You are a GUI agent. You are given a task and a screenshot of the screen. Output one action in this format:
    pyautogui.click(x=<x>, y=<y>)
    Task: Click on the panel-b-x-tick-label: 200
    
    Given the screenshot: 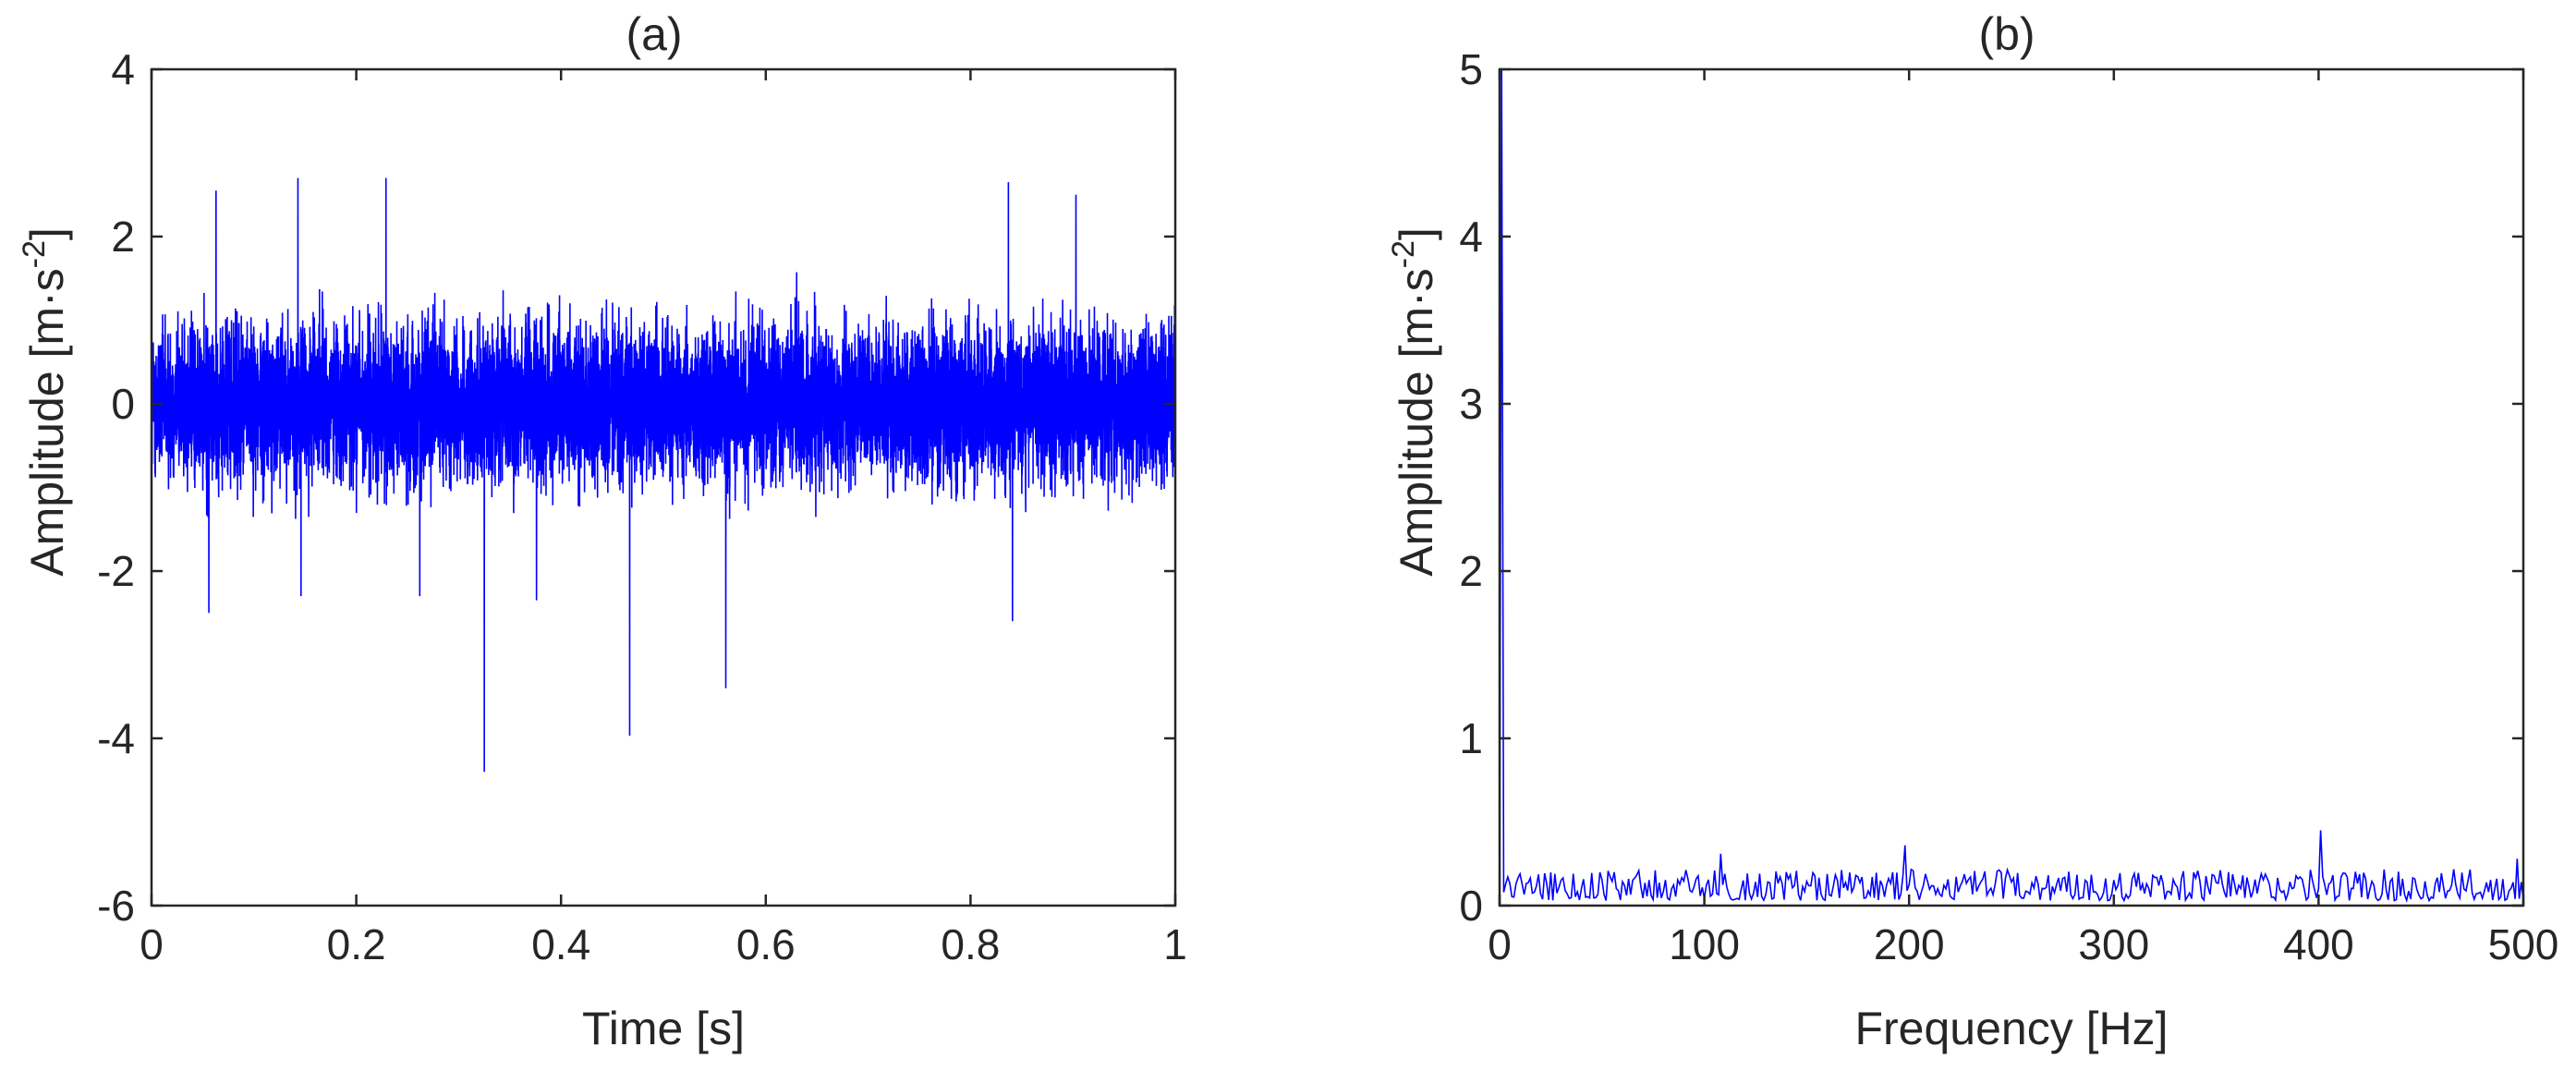 What is the action you would take?
    pyautogui.click(x=1909, y=944)
    